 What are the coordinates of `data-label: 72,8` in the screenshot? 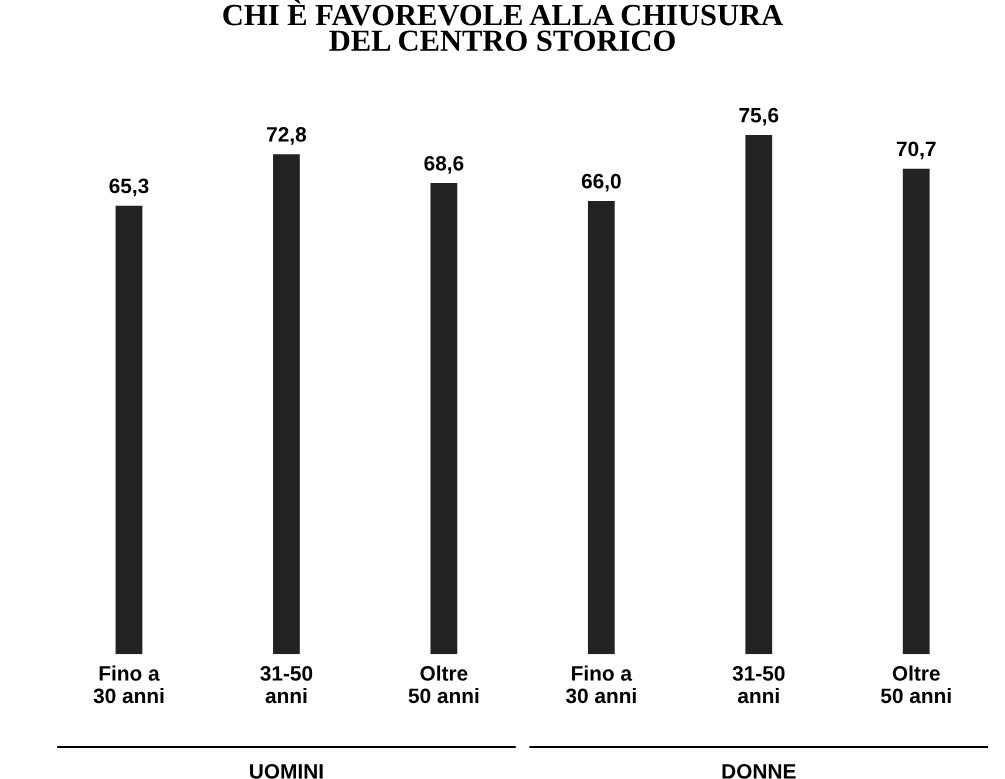 It's located at (287, 136).